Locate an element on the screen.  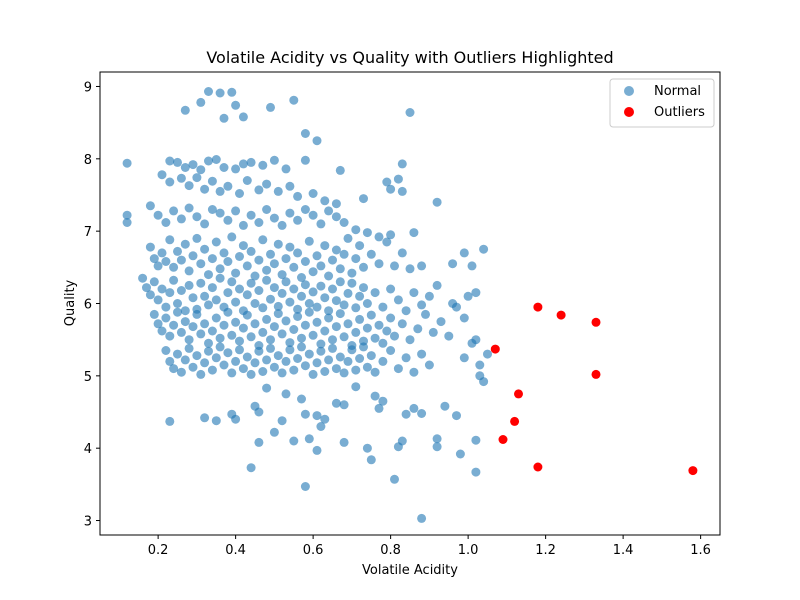
legend-label-outliers: Outliers is located at coordinates (679, 112).